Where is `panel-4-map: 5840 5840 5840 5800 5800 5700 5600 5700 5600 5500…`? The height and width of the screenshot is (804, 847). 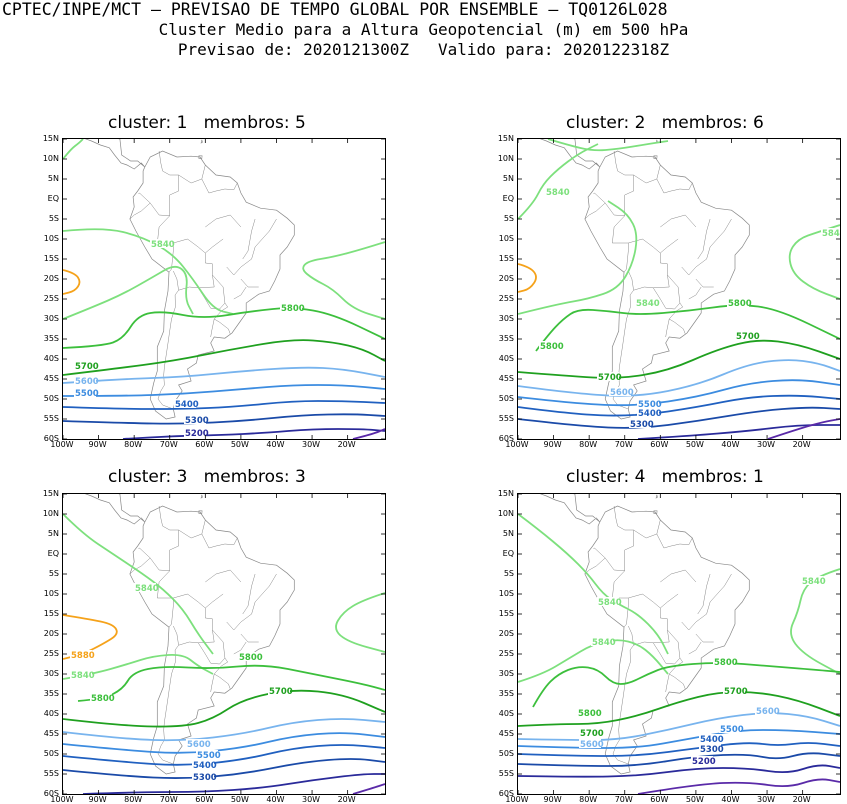
panel-4-map: 5840 5840 5840 5800 5800 5700 5600 5700 5600 5500… is located at coordinates (679, 644).